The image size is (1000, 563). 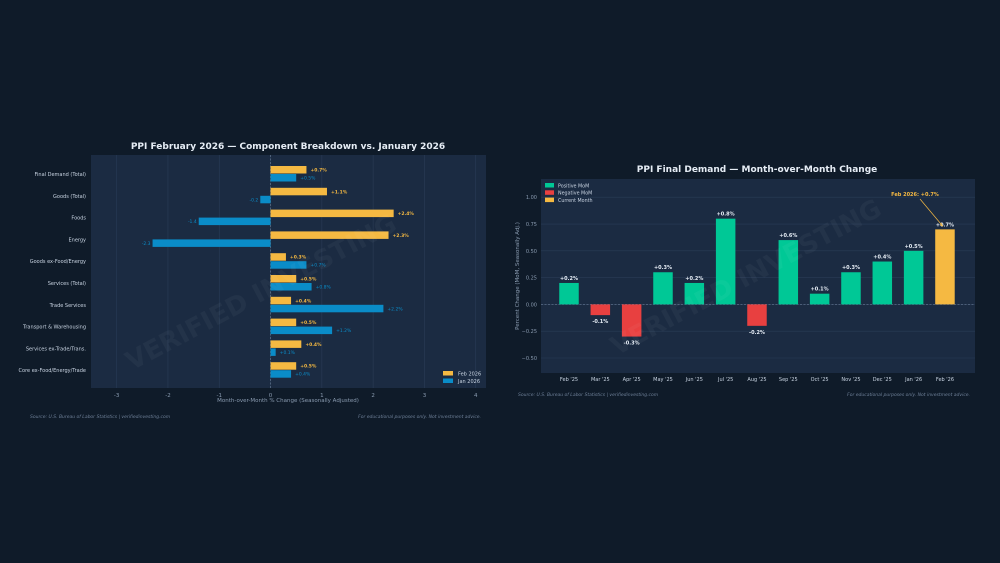 I want to click on right-x-tick-label: Jul '25, so click(x=725, y=380).